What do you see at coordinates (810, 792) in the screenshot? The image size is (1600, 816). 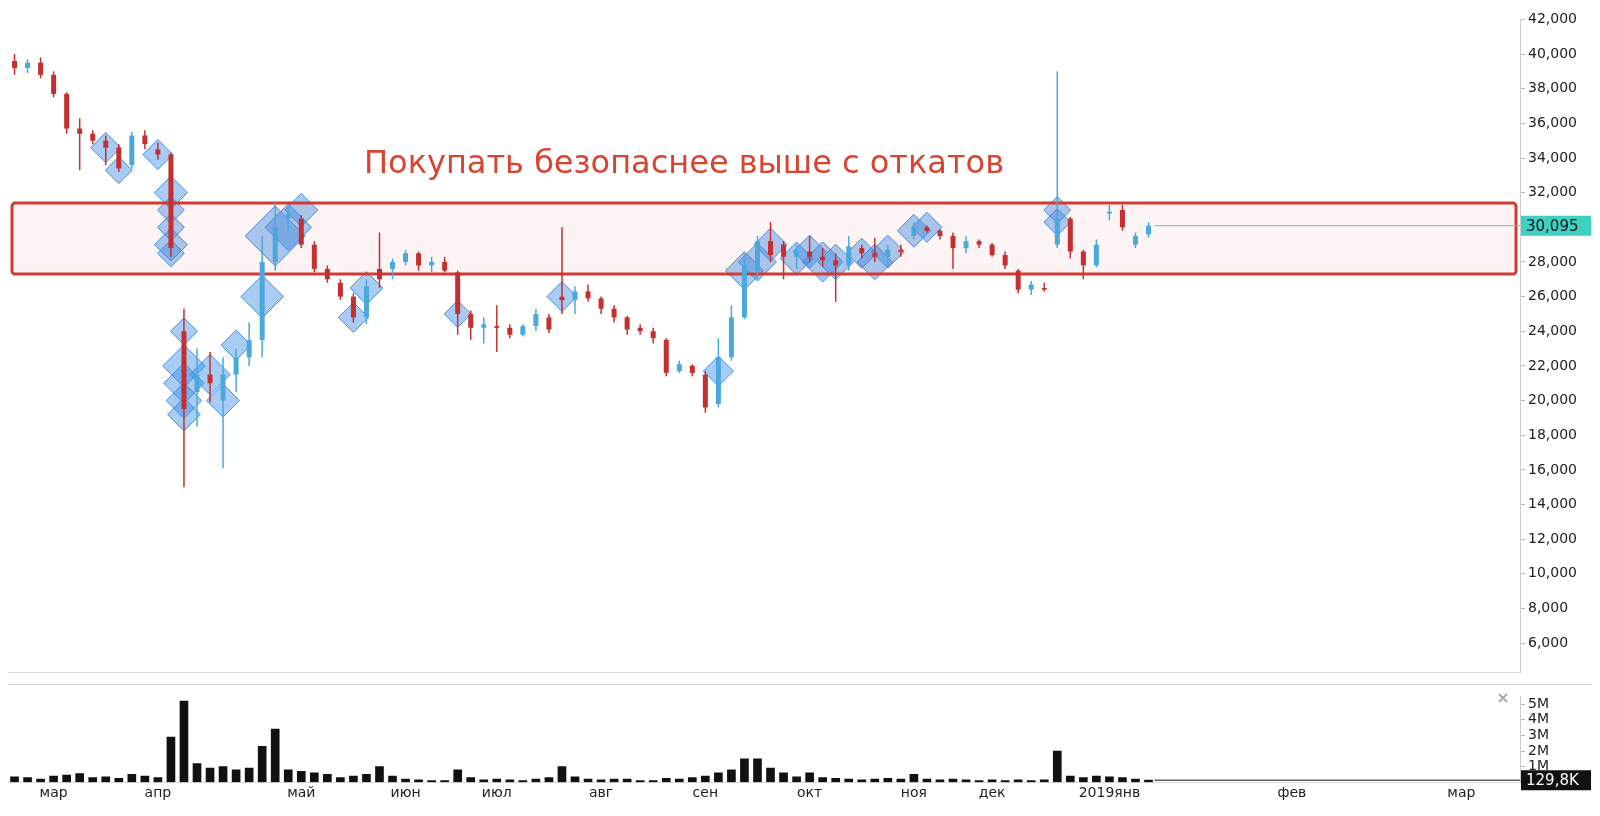 I see `x-tick-label: окт` at bounding box center [810, 792].